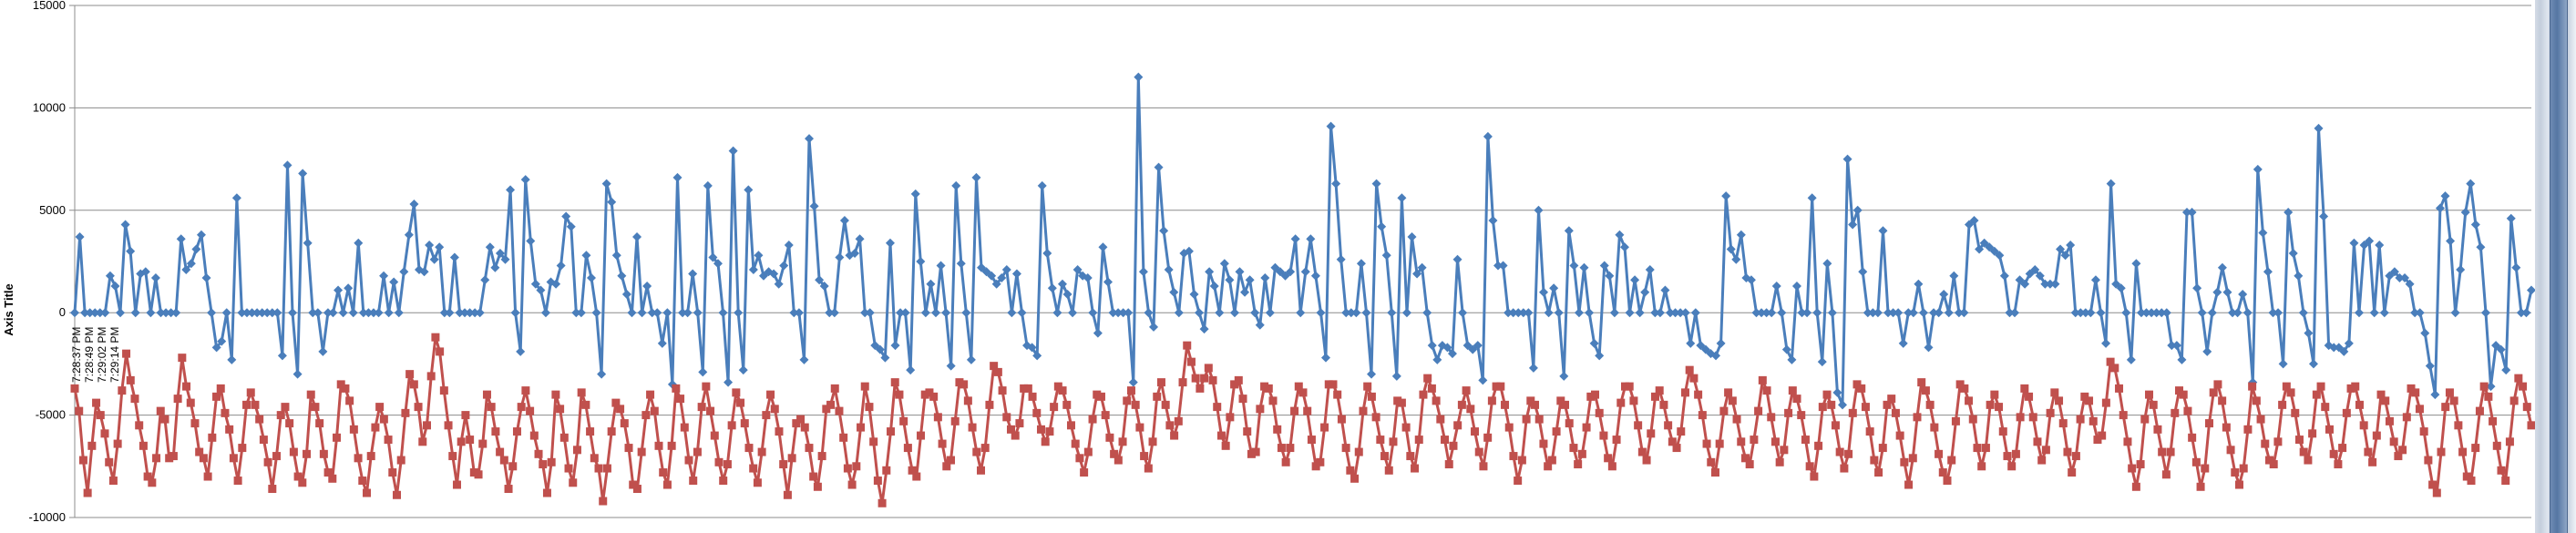 The height and width of the screenshot is (533, 2576). I want to click on y-tick-label: -10000, so click(48, 517).